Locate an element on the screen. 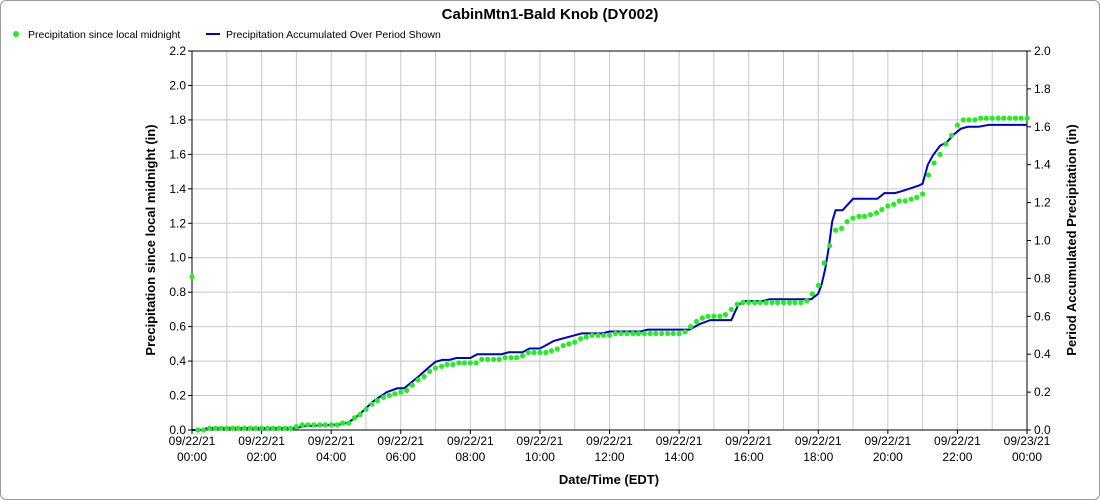 This screenshot has height=500, width=1100. y-right-tick-label: 0.2 is located at coordinates (1042, 392).